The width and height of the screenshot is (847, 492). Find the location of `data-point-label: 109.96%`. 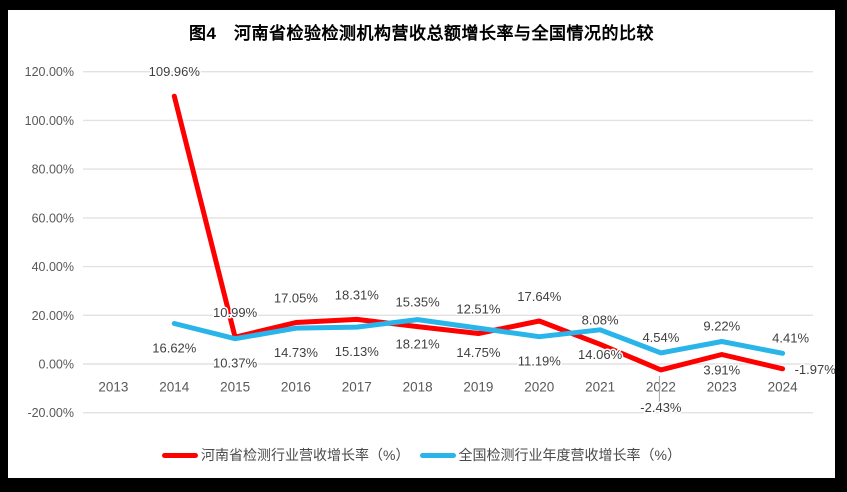

data-point-label: 109.96% is located at coordinates (175, 71).